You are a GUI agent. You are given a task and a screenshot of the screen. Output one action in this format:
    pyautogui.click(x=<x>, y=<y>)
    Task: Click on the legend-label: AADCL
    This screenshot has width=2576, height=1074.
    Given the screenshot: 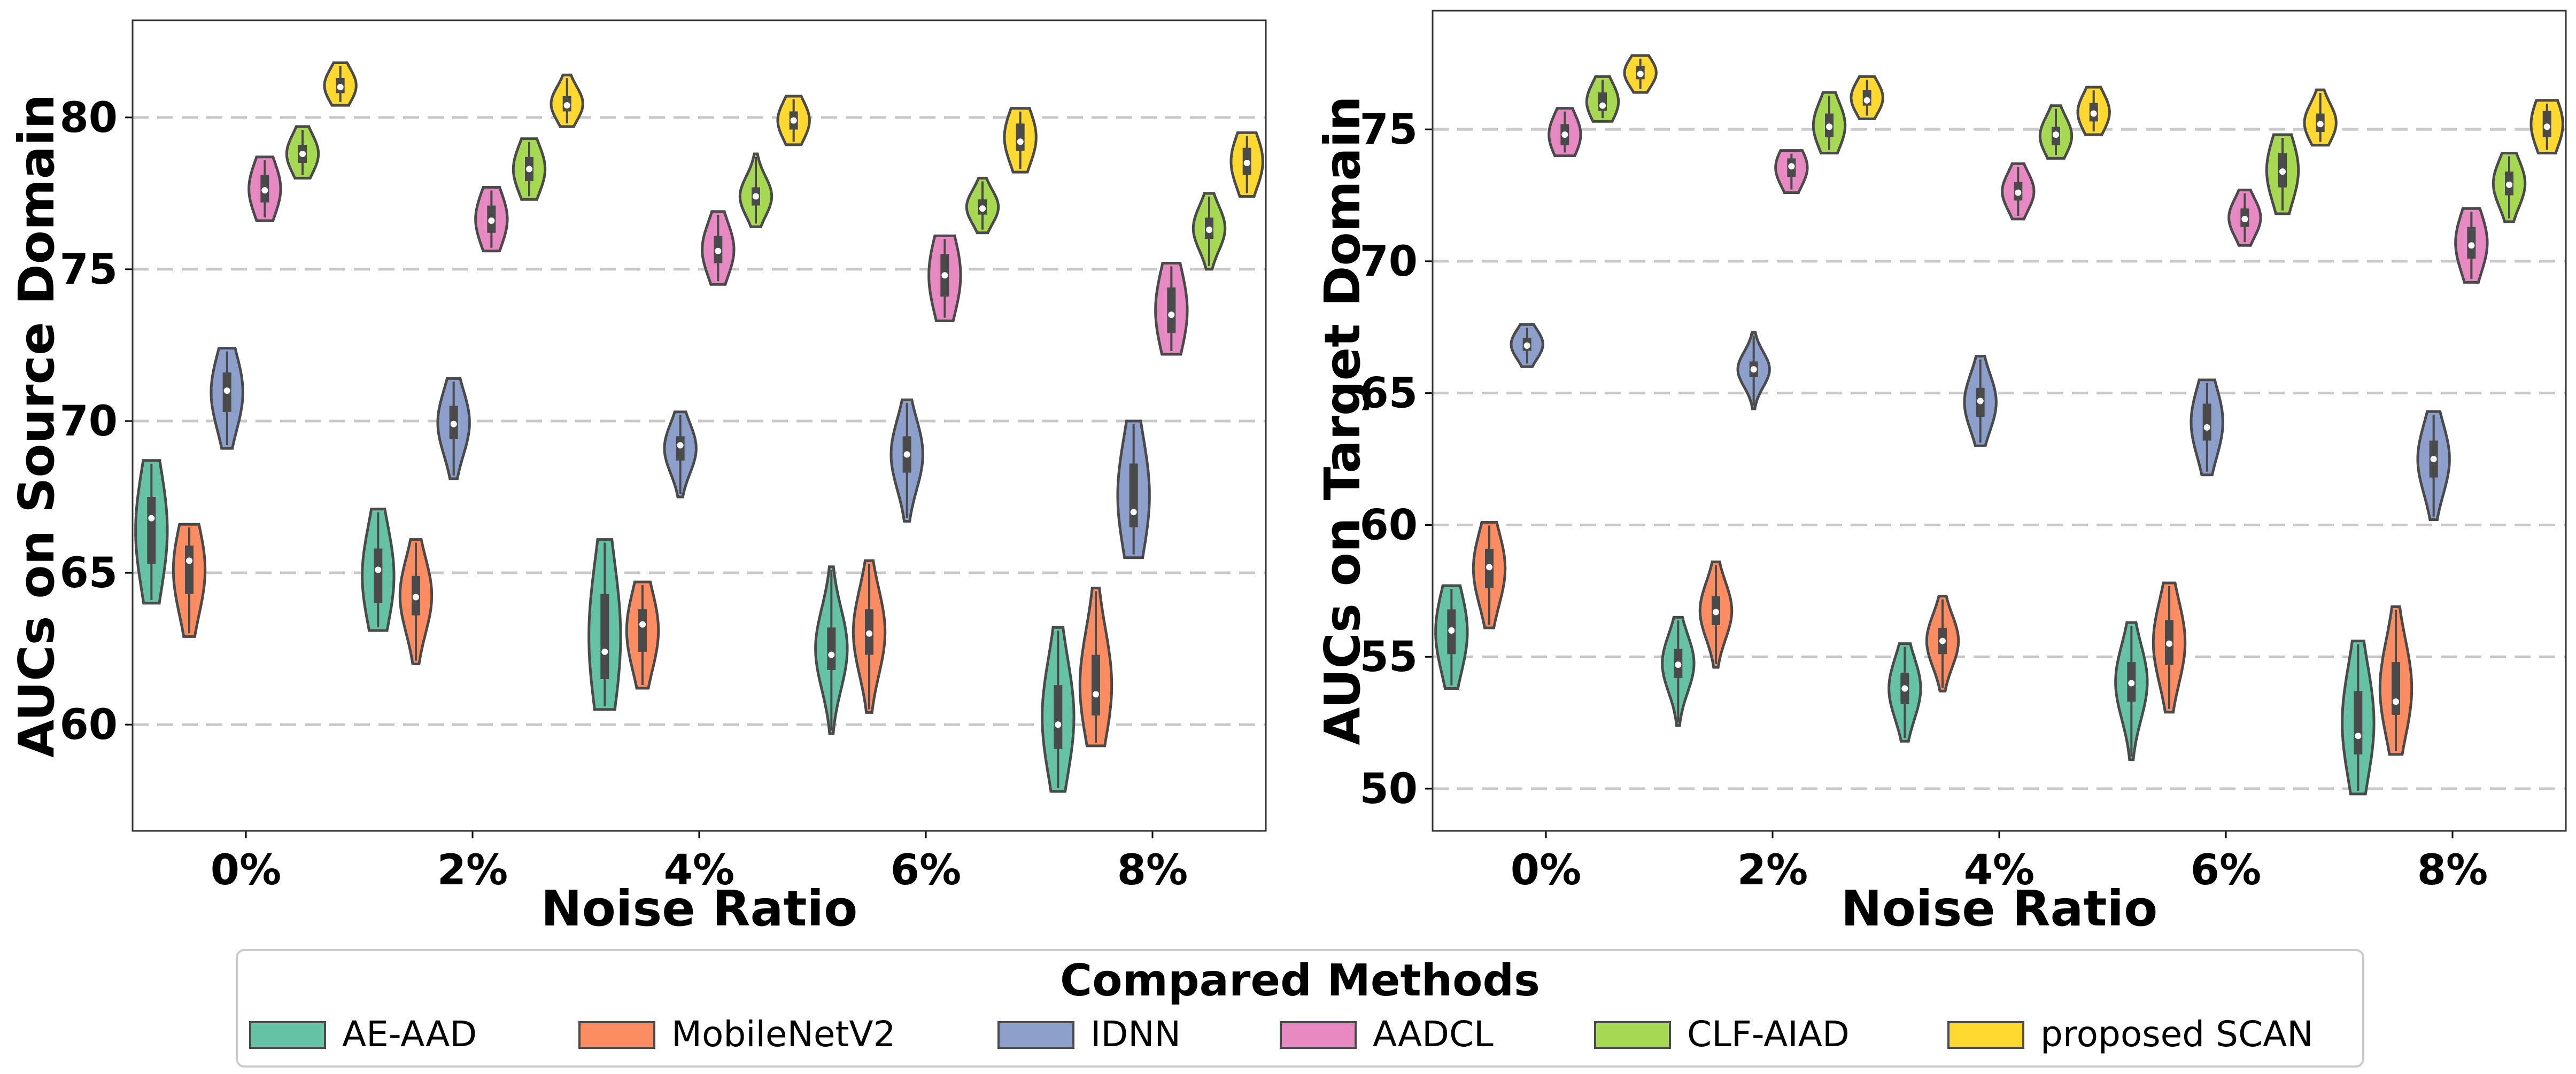 What is the action you would take?
    pyautogui.click(x=1434, y=1034)
    